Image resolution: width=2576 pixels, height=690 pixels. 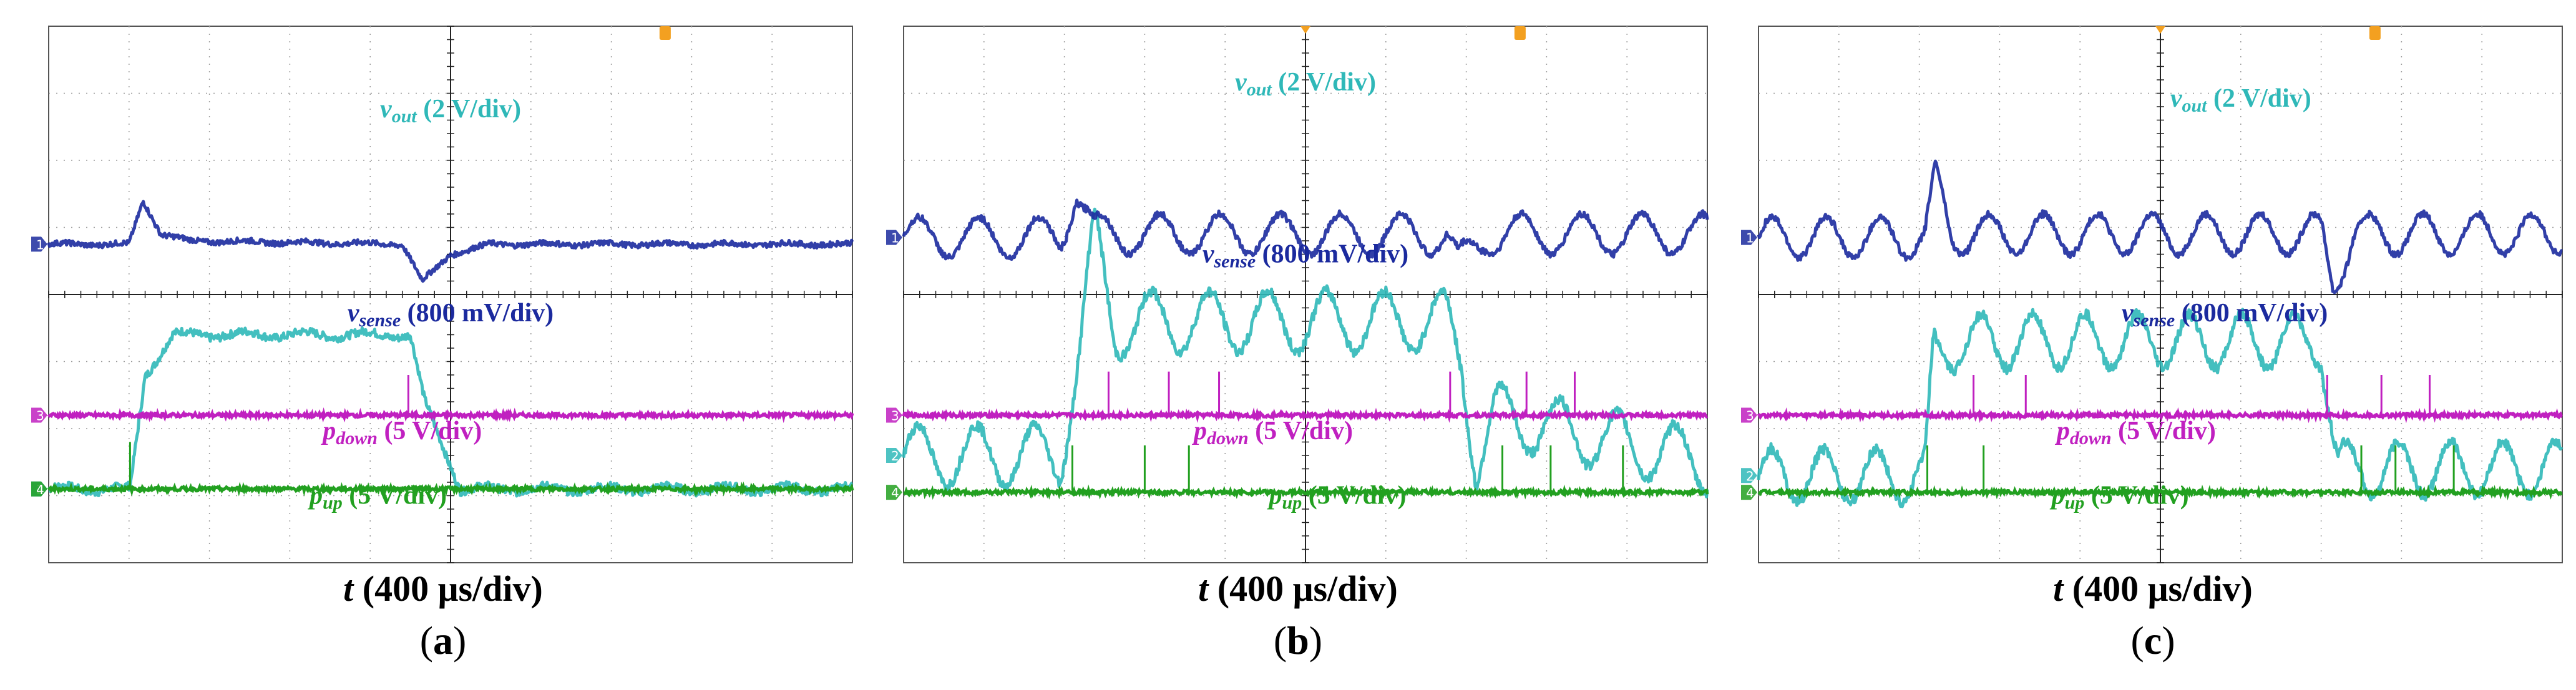 I want to click on panel-label: (a), so click(x=443, y=640).